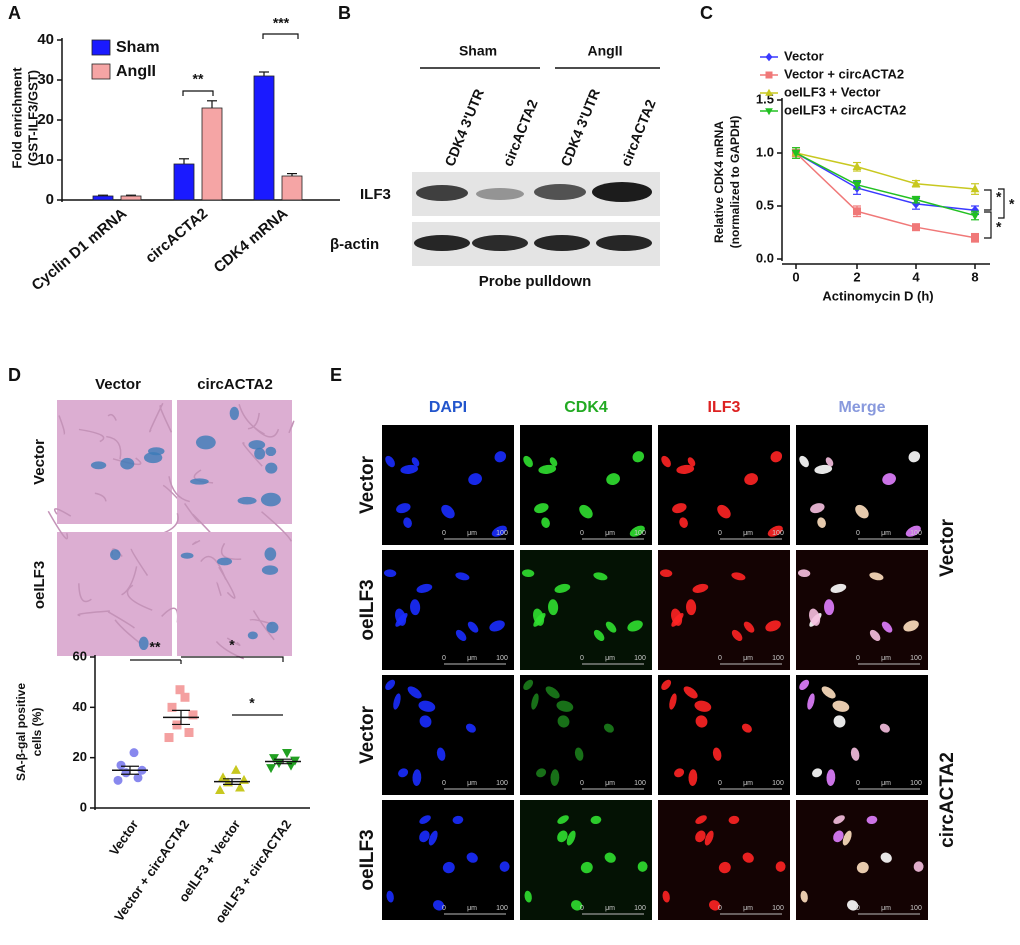 The image size is (1020, 945). What do you see at coordinates (472, 908) in the screenshot?
I see `scale-bar-label: μm` at bounding box center [472, 908].